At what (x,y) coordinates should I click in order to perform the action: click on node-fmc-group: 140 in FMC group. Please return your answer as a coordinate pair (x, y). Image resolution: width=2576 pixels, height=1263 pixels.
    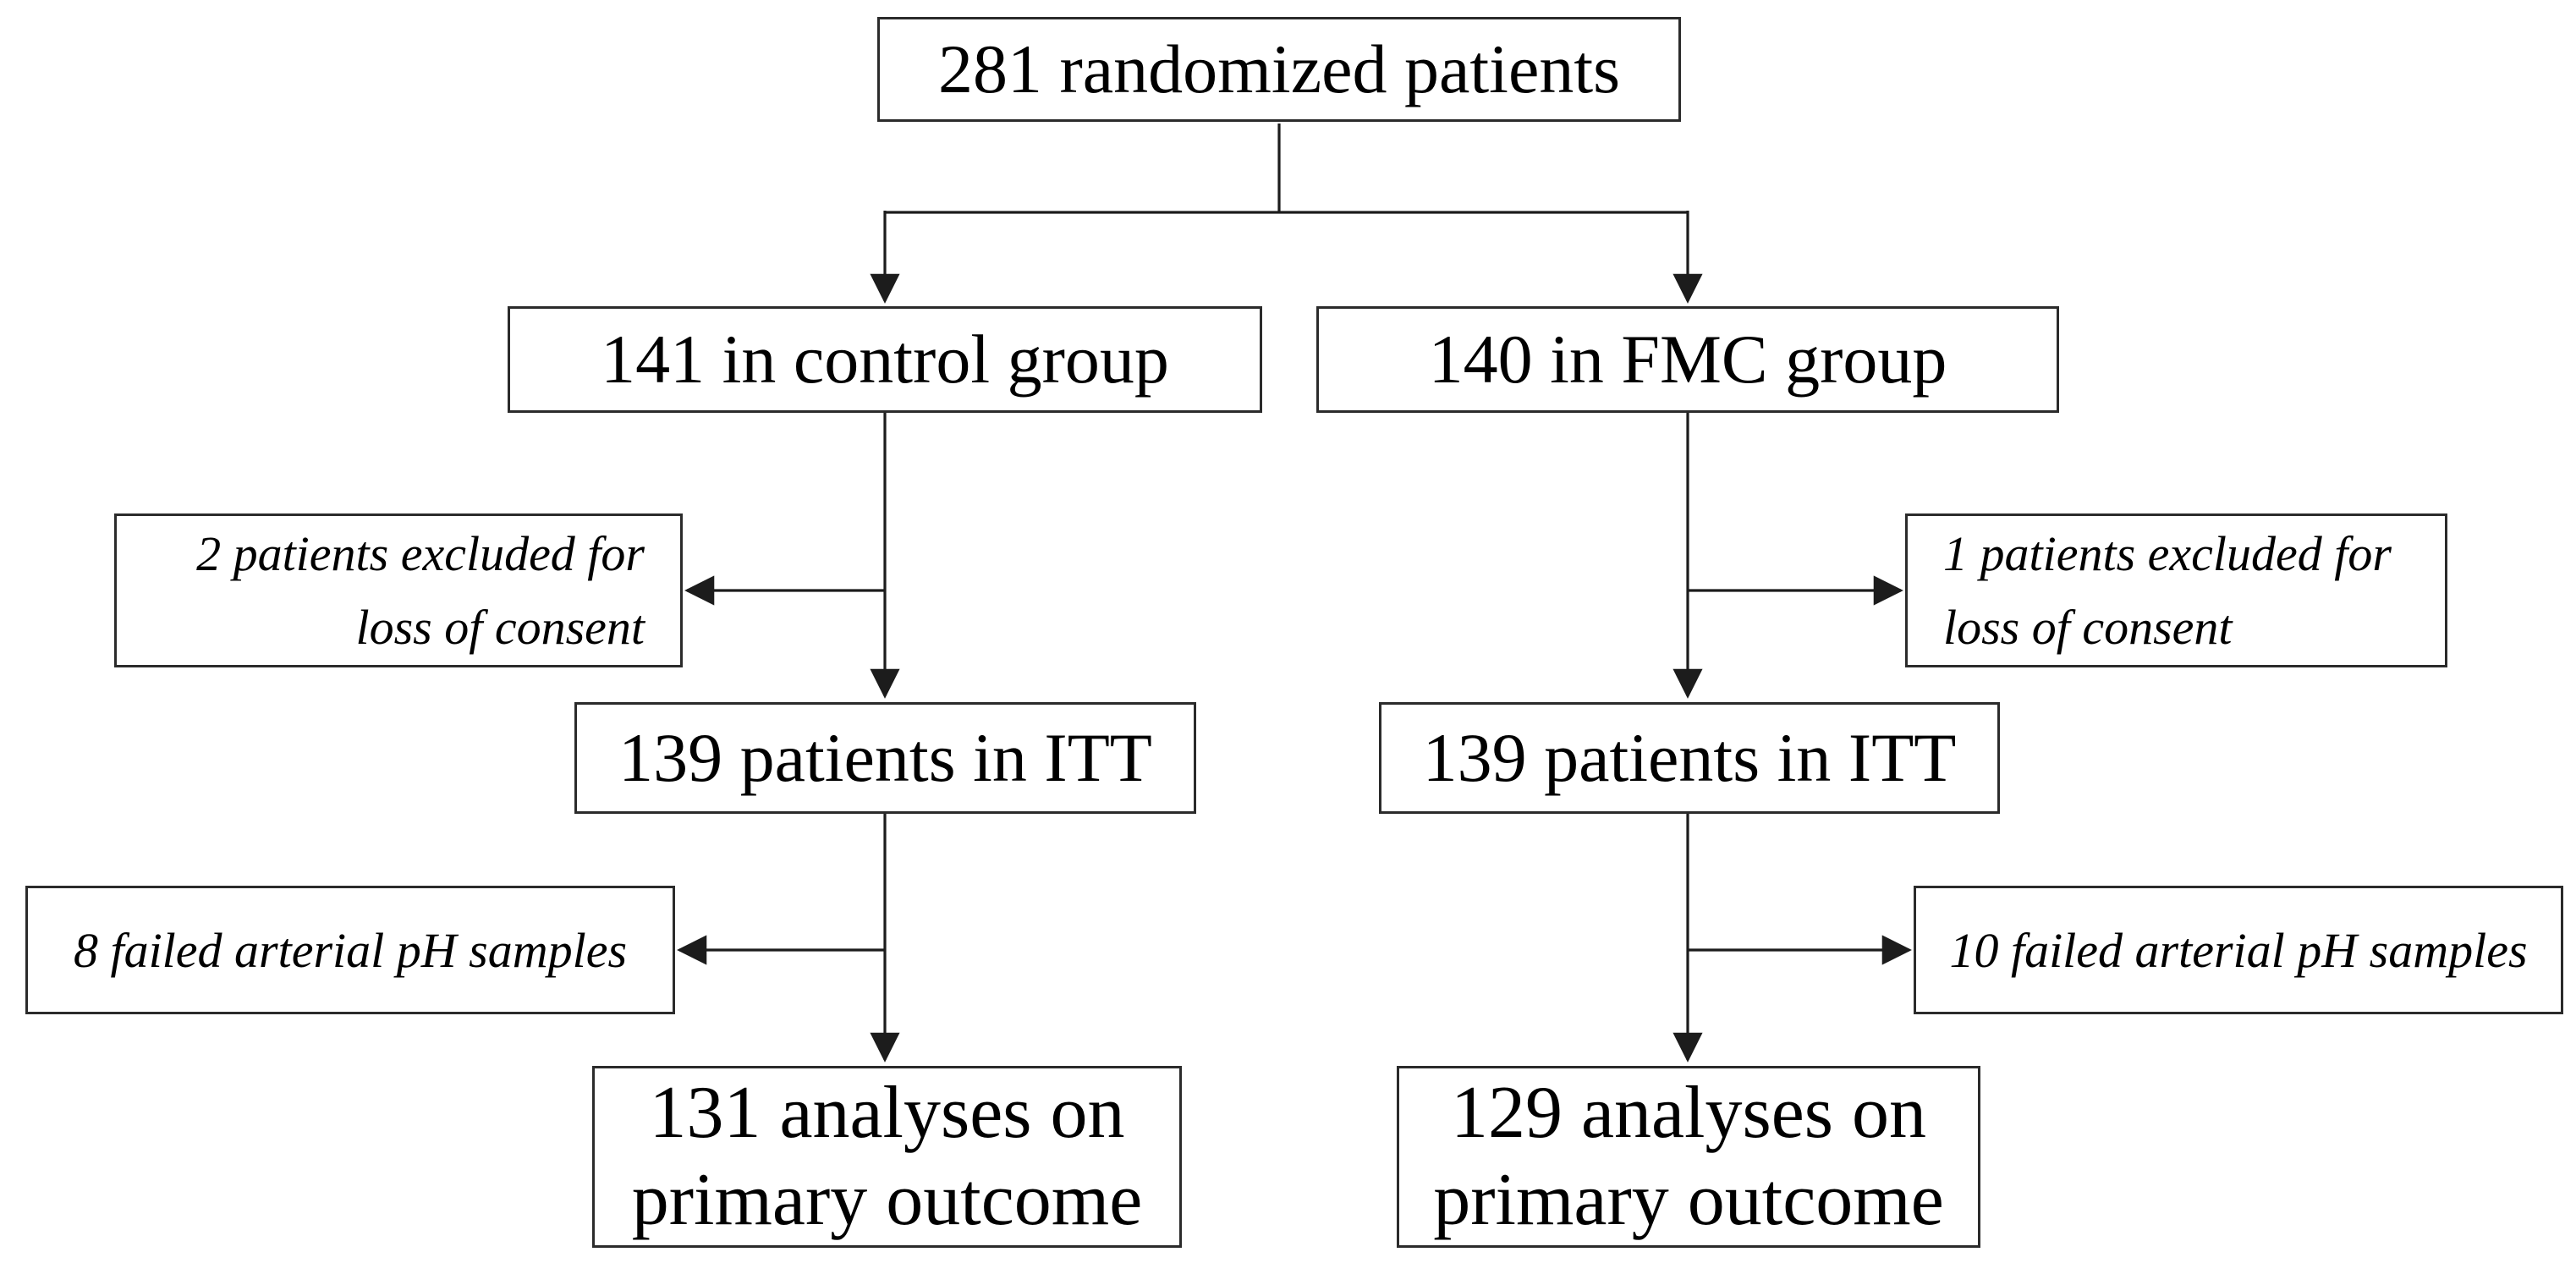
    Looking at the image, I should click on (1687, 359).